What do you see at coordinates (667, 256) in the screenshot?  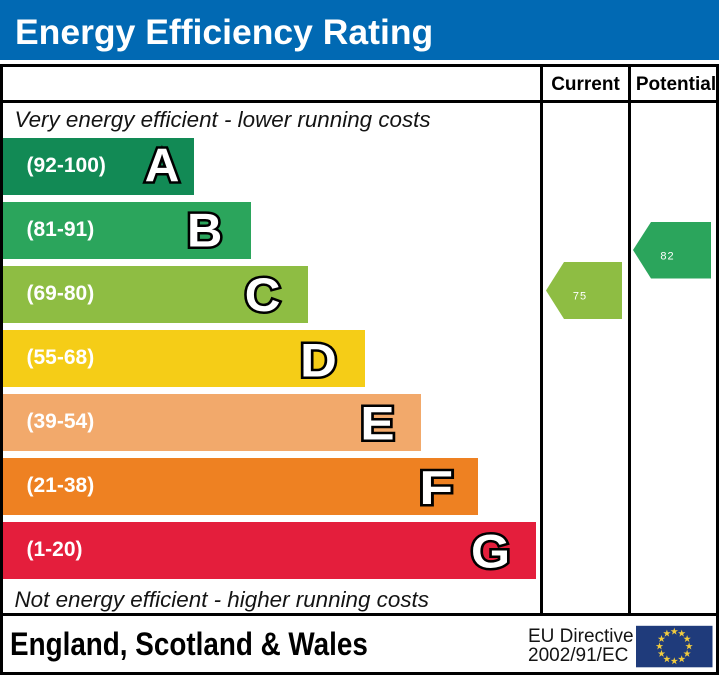 I see `svg-text: 82` at bounding box center [667, 256].